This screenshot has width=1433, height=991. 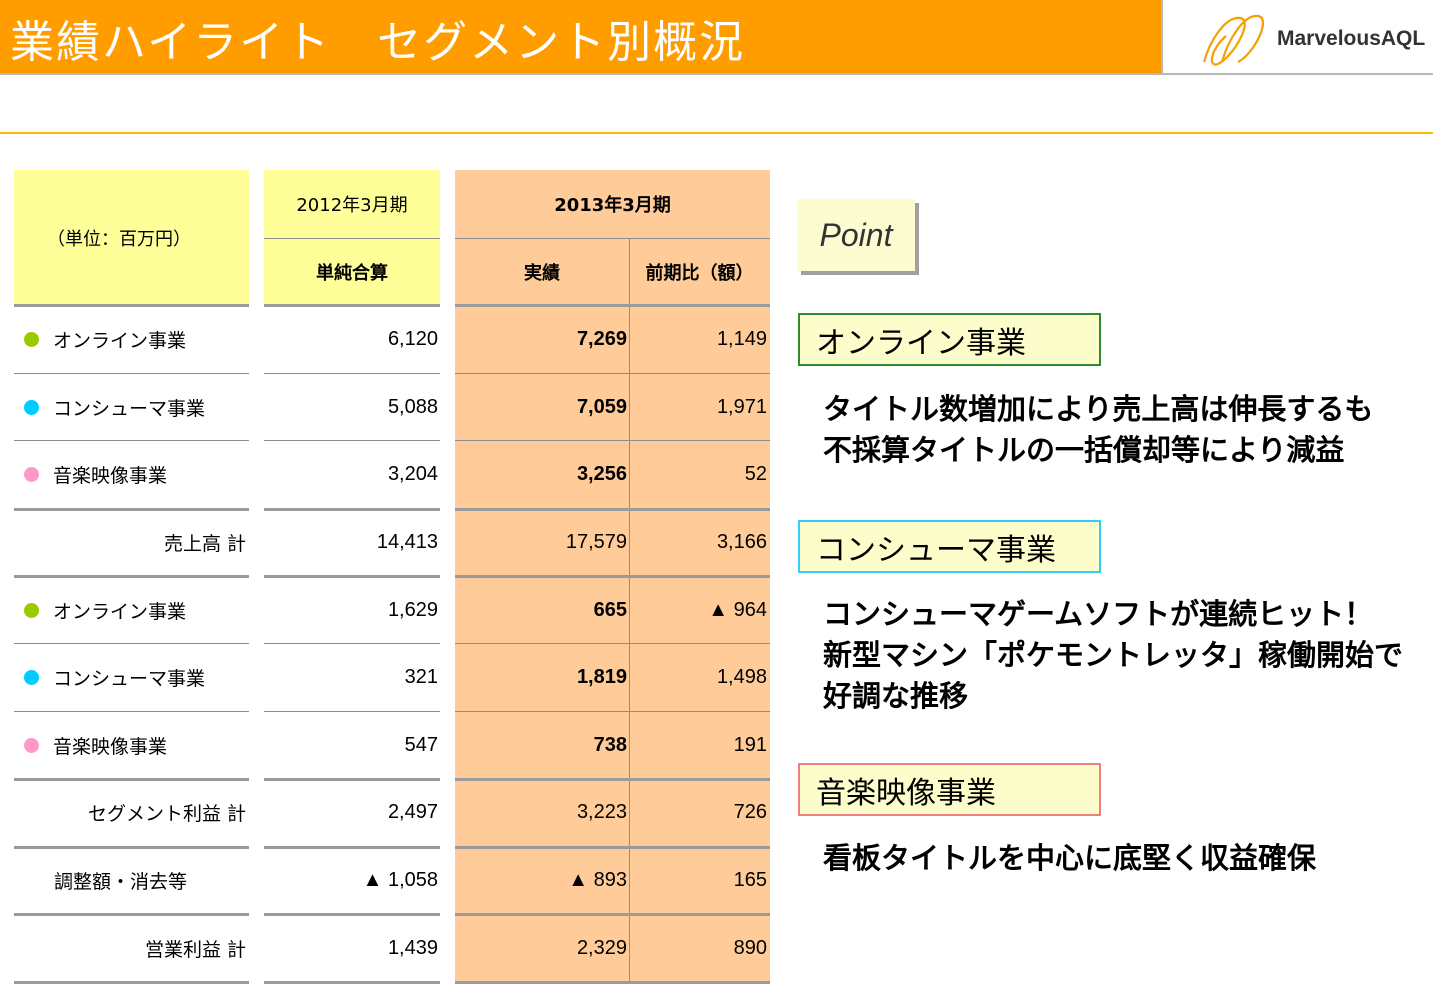 I want to click on text-line: 新型マシン「ポケモントレッタ」稼働開始で, so click(x=1113, y=655).